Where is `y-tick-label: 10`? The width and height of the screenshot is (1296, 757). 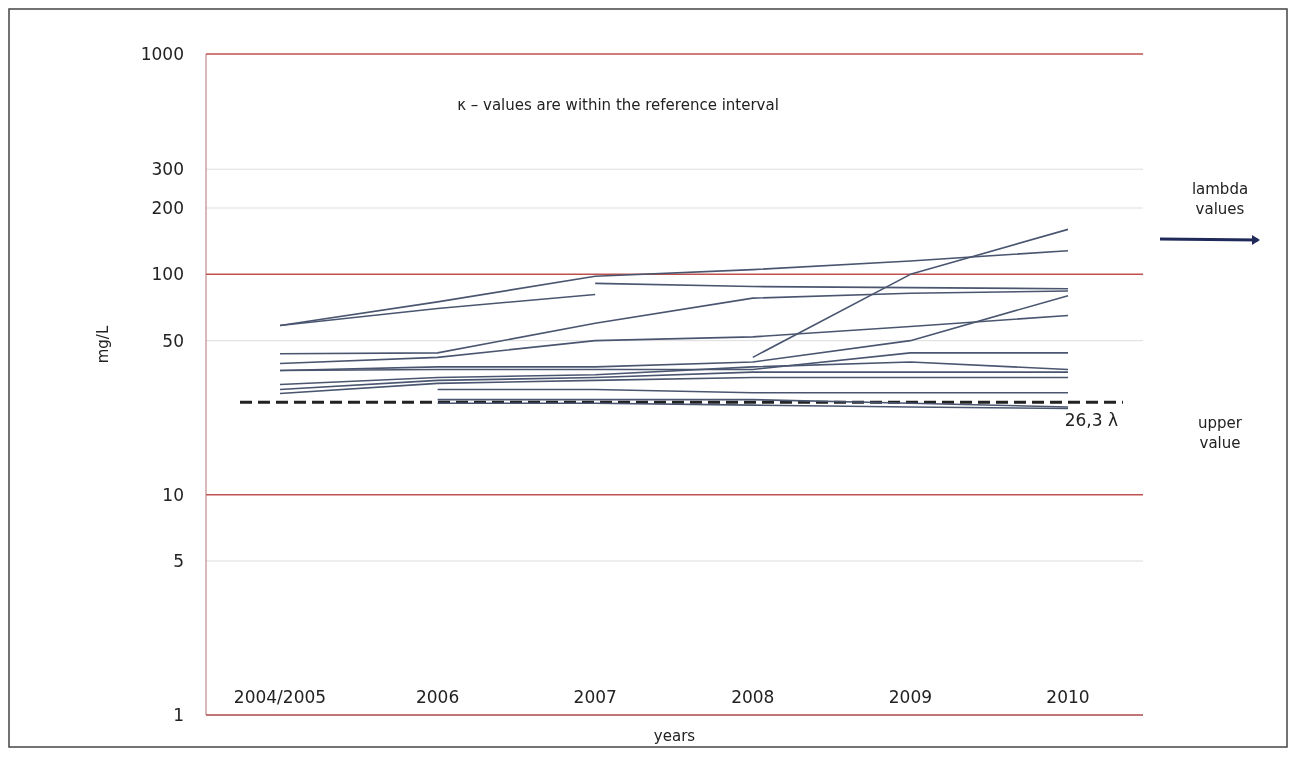
y-tick-label: 10 is located at coordinates (173, 494).